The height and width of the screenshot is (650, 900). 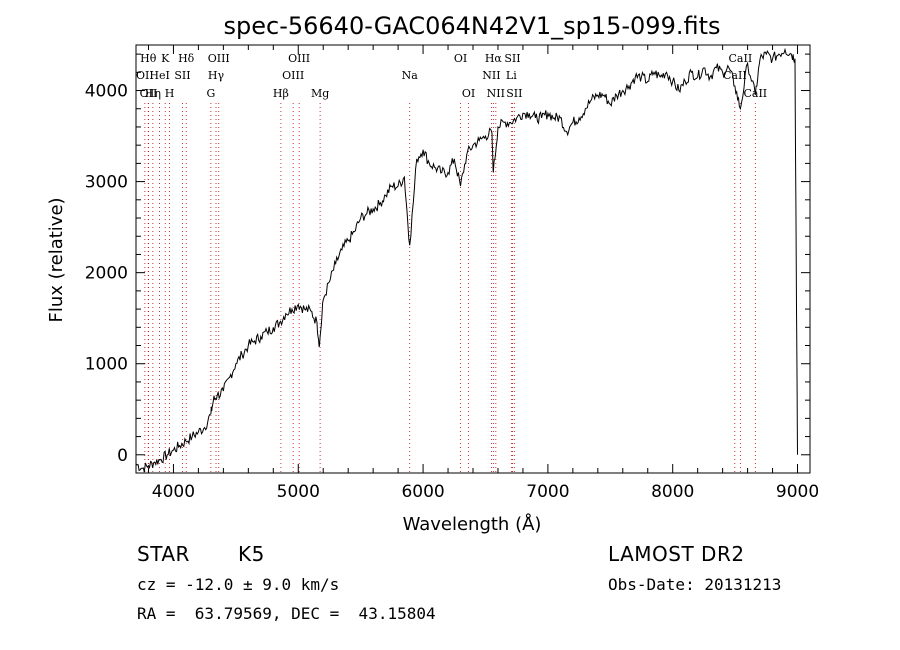 What do you see at coordinates (173, 492) in the screenshot?
I see `x-tick-label-4000: 4000` at bounding box center [173, 492].